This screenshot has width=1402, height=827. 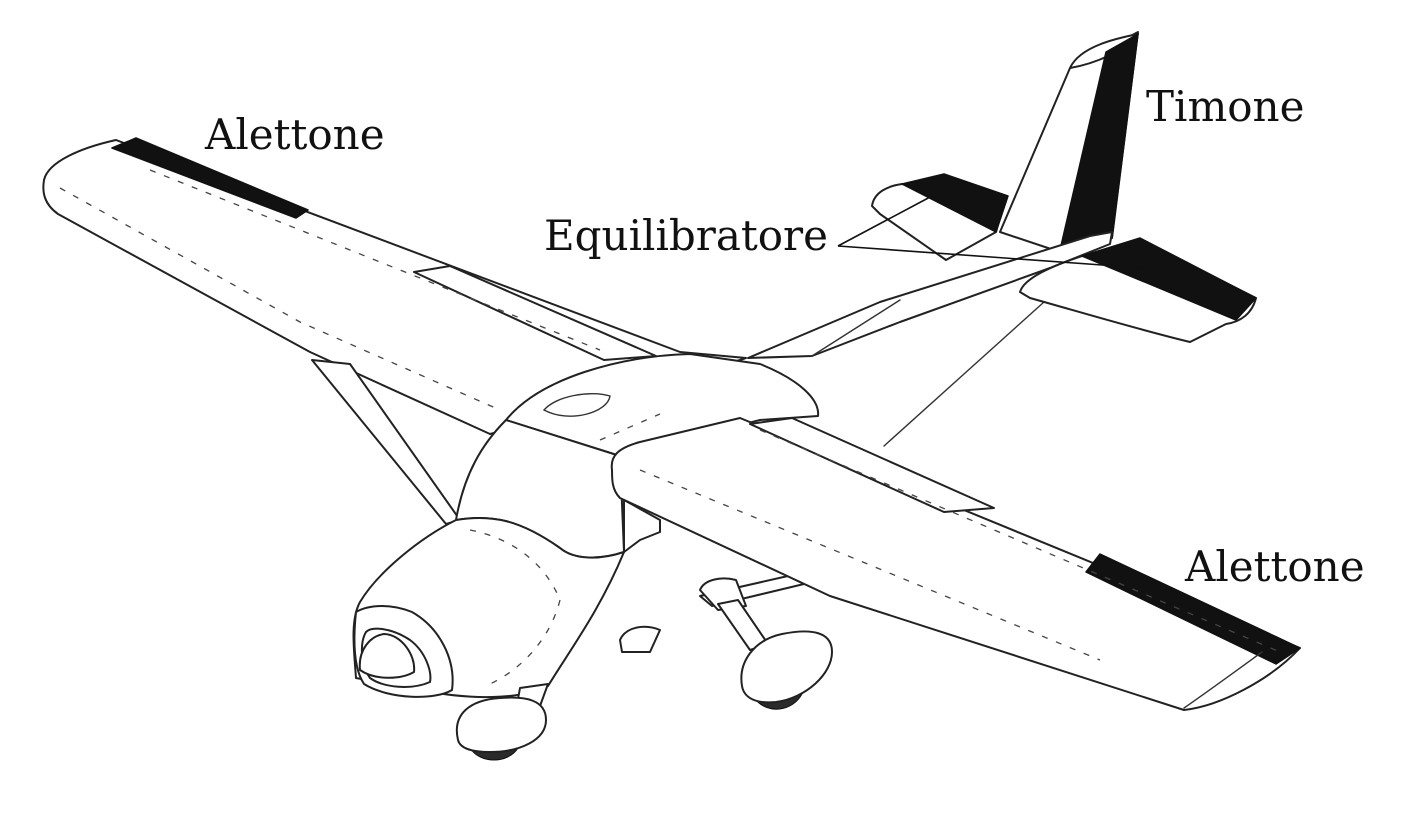 What do you see at coordinates (1225, 106) in the screenshot?
I see `label-rudder: Timone` at bounding box center [1225, 106].